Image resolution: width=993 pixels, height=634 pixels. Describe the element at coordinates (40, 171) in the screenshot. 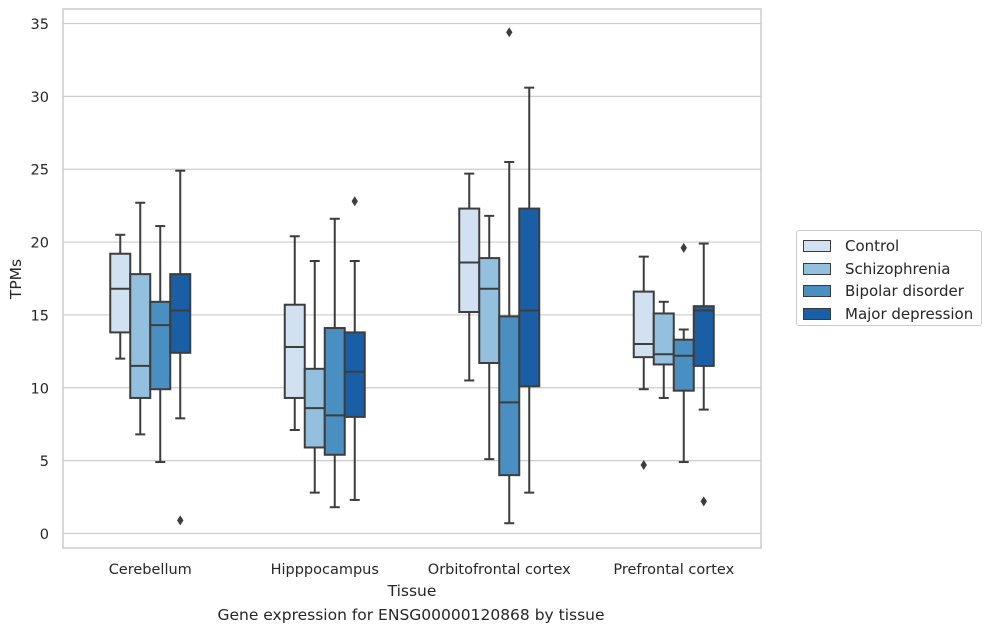

I see `y-tick-label: 25` at that location.